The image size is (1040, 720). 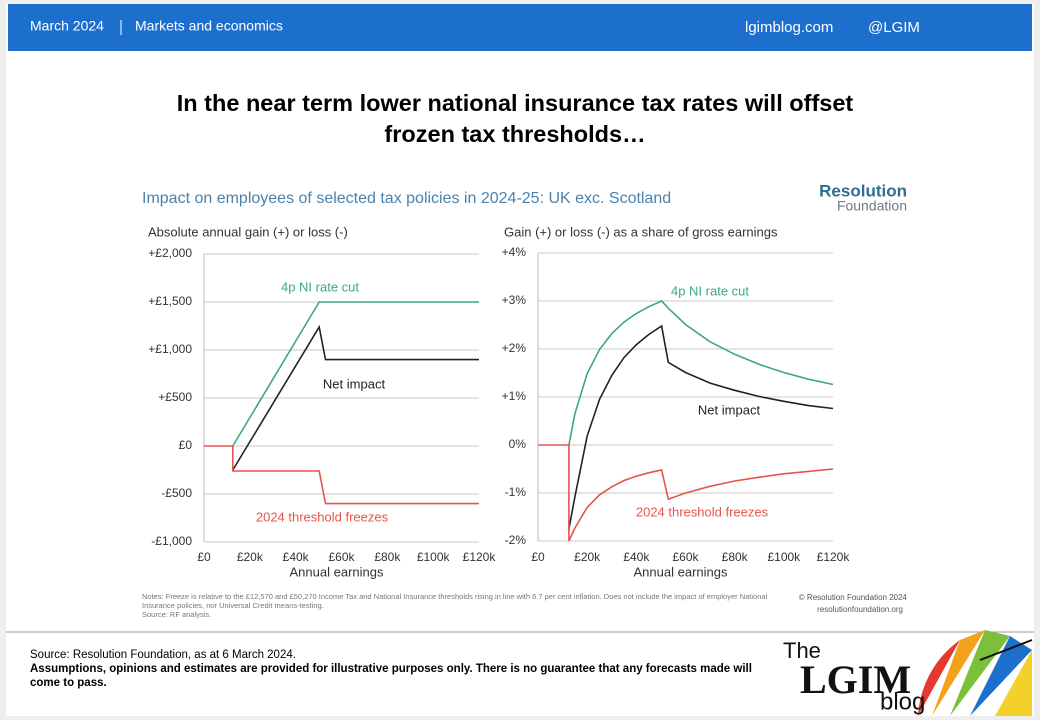 I want to click on y-tick-label: +2%, so click(x=514, y=348).